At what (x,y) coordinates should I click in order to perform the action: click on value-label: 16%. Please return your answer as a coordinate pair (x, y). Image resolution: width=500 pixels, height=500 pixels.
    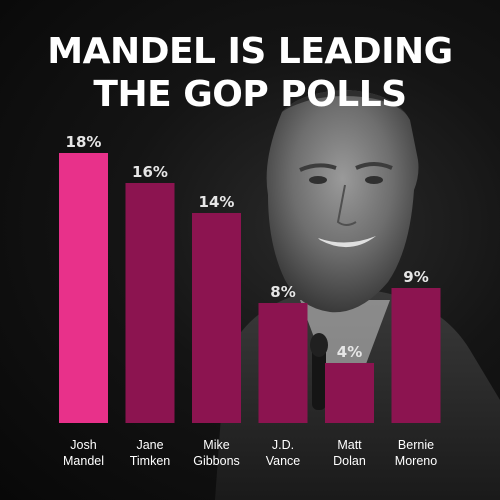
    Looking at the image, I should click on (150, 172).